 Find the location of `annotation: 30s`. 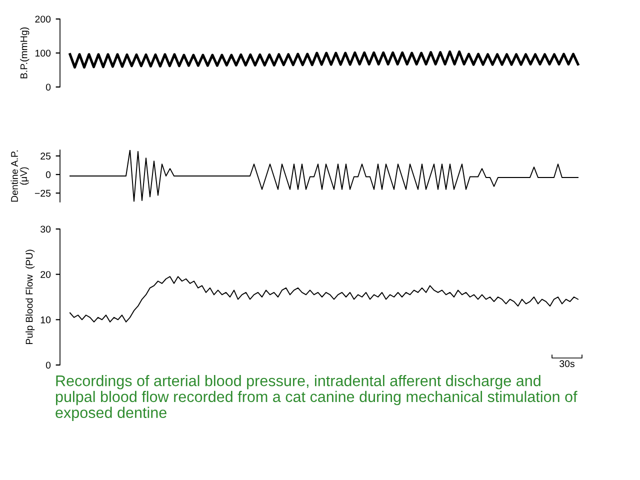

annotation: 30s is located at coordinates (567, 364).